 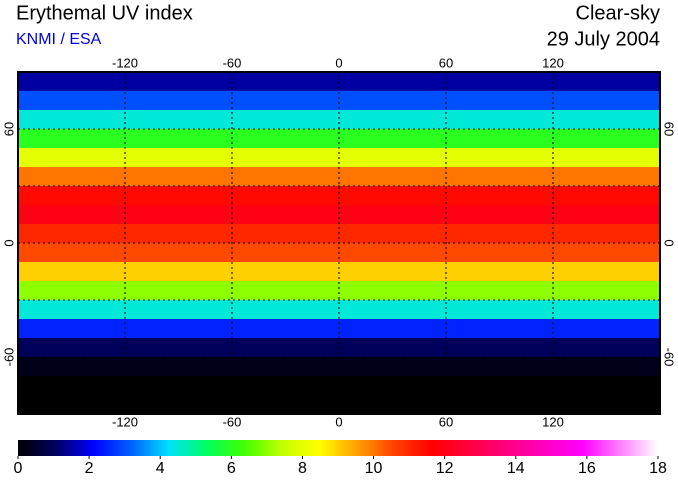 I want to click on x-tick-label-top: -120, so click(x=125, y=62).